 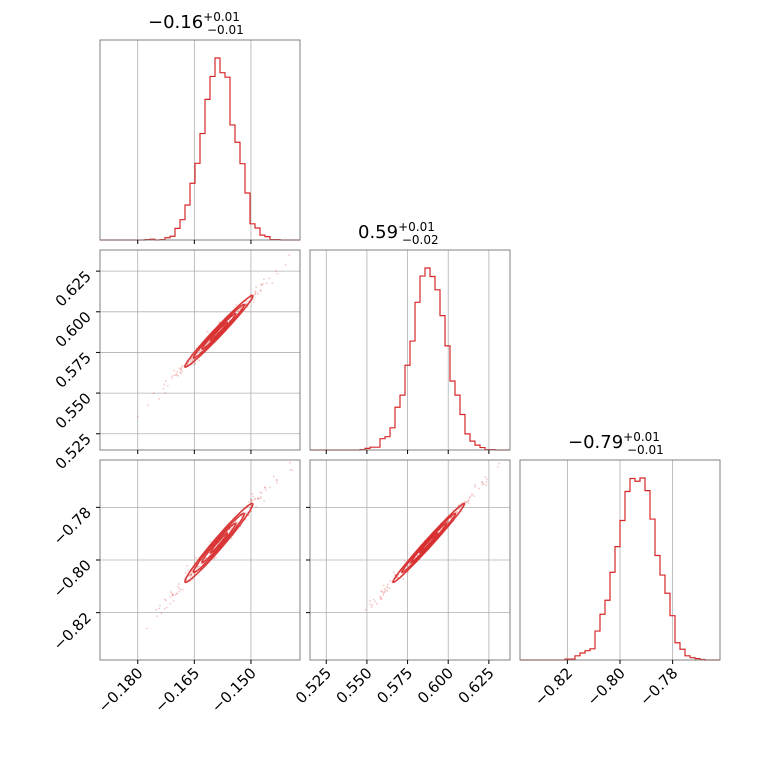 I want to click on param-title-2: −0.79+0.01 −0.01, so click(x=616, y=443).